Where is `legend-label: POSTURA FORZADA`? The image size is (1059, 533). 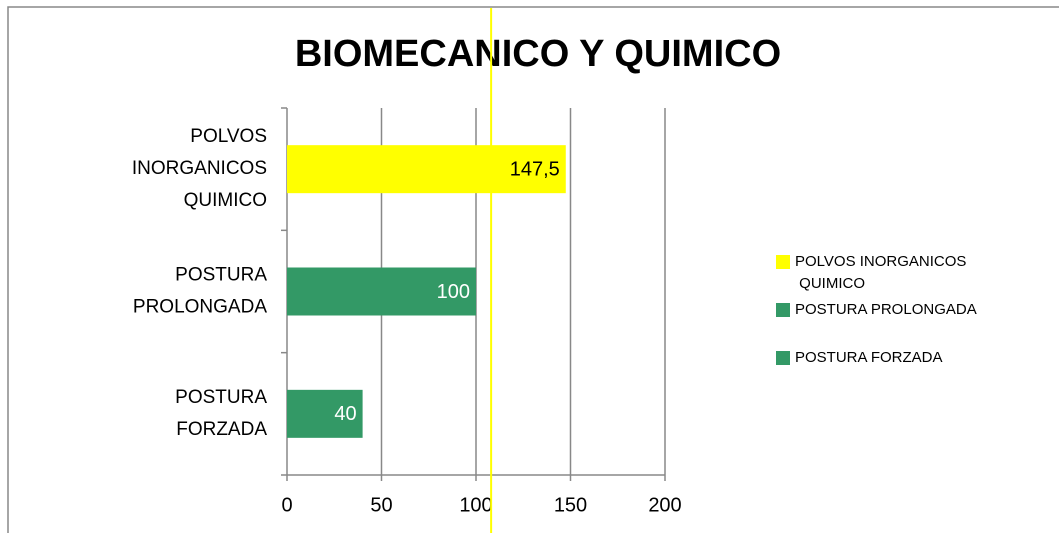 legend-label: POSTURA FORZADA is located at coordinates (869, 357).